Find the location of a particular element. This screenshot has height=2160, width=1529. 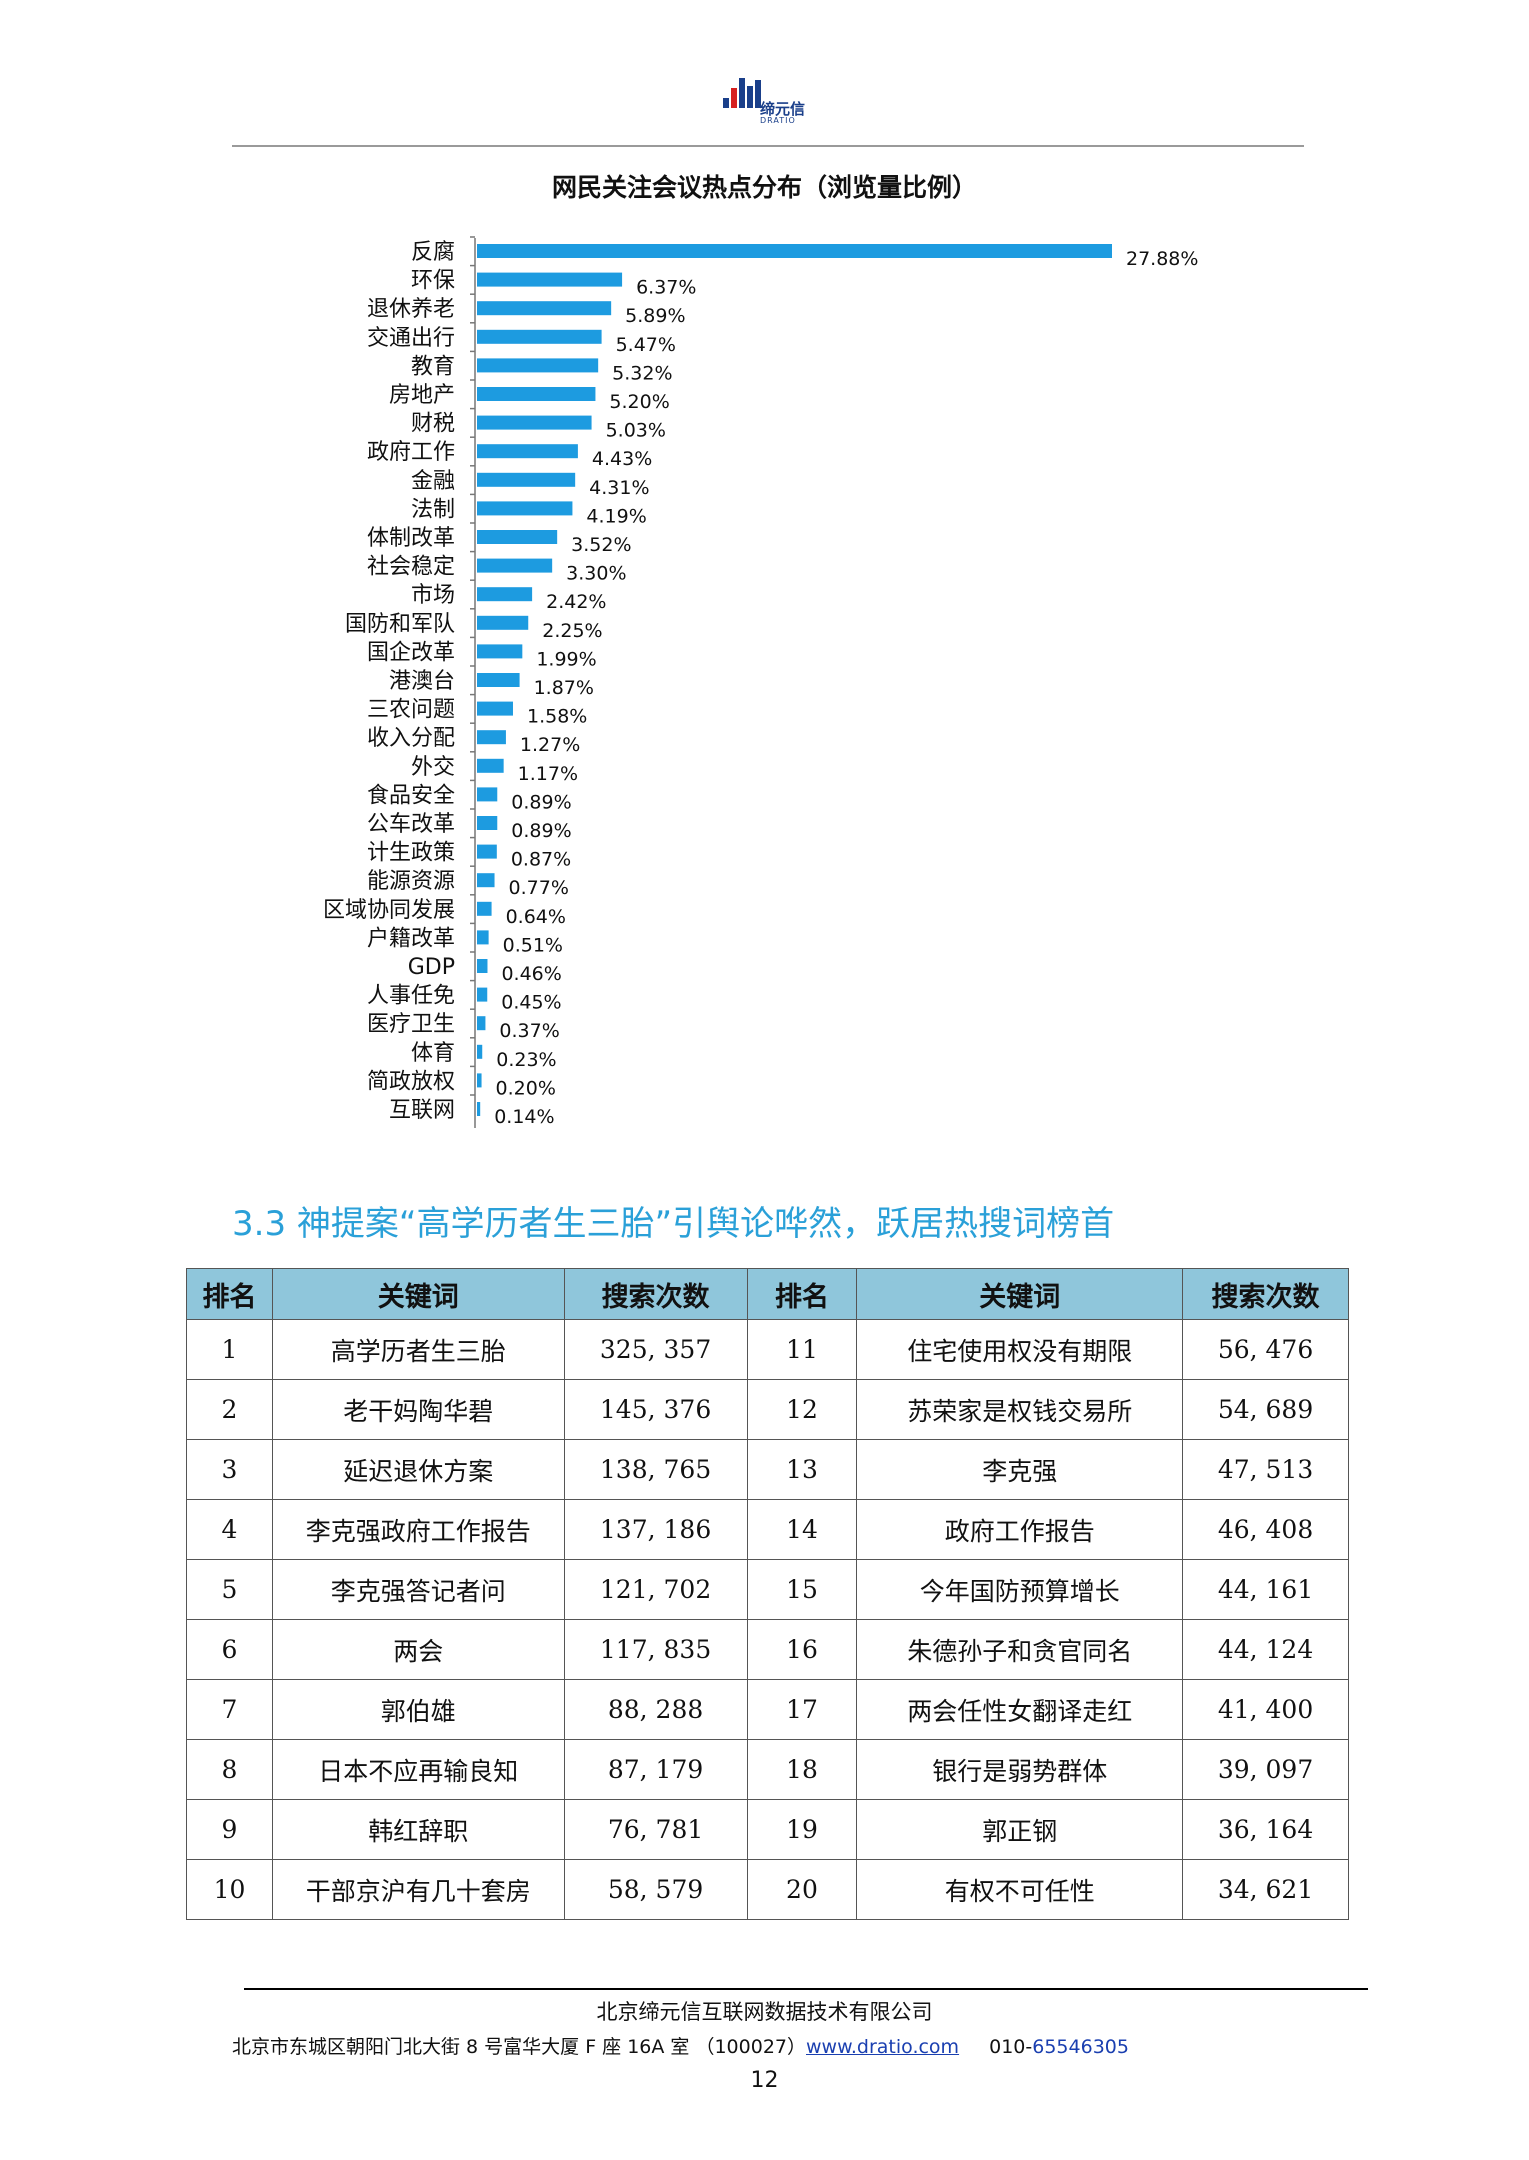

category-label: 三农问题 is located at coordinates (411, 710).